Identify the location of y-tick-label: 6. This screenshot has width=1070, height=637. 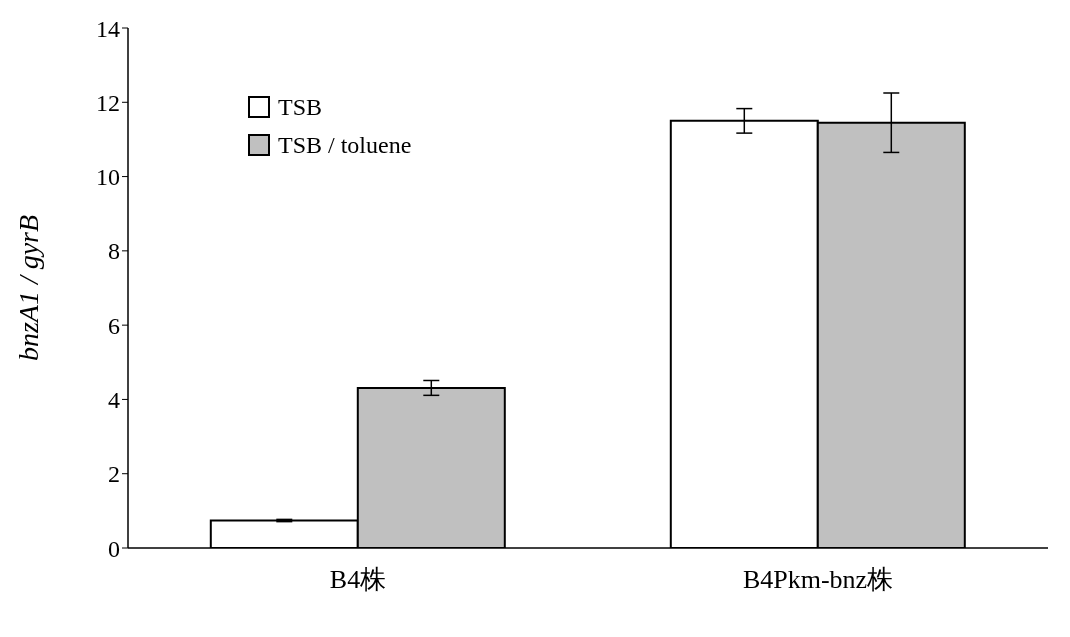
(114, 325).